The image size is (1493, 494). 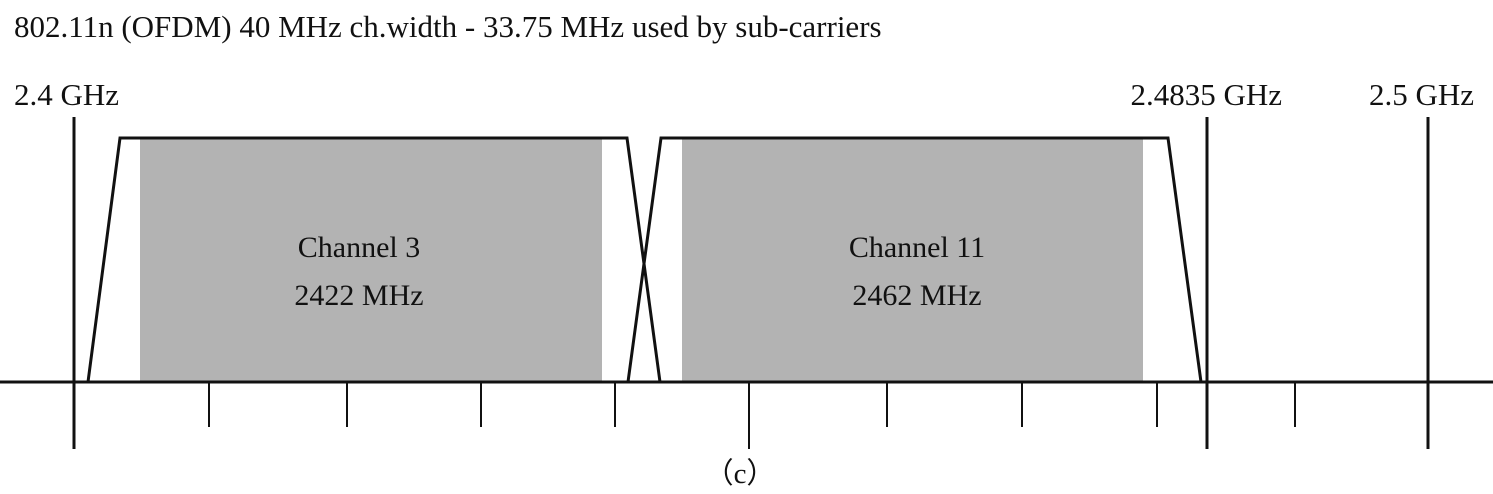 I want to click on channel-11-frequency: 2462 MHz, so click(x=916, y=295).